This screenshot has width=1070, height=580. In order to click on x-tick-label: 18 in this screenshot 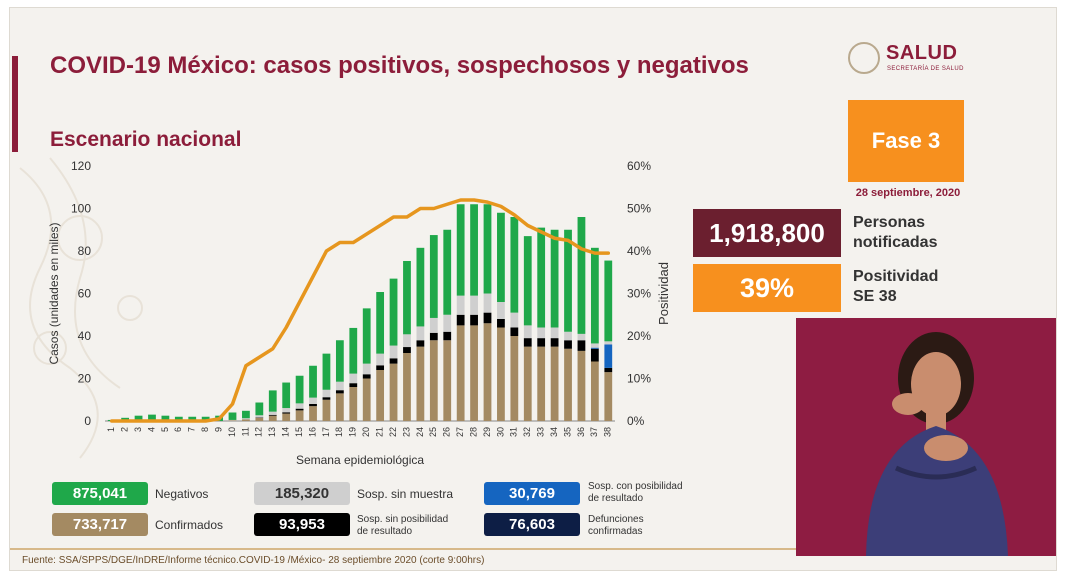, I will do `click(339, 432)`.